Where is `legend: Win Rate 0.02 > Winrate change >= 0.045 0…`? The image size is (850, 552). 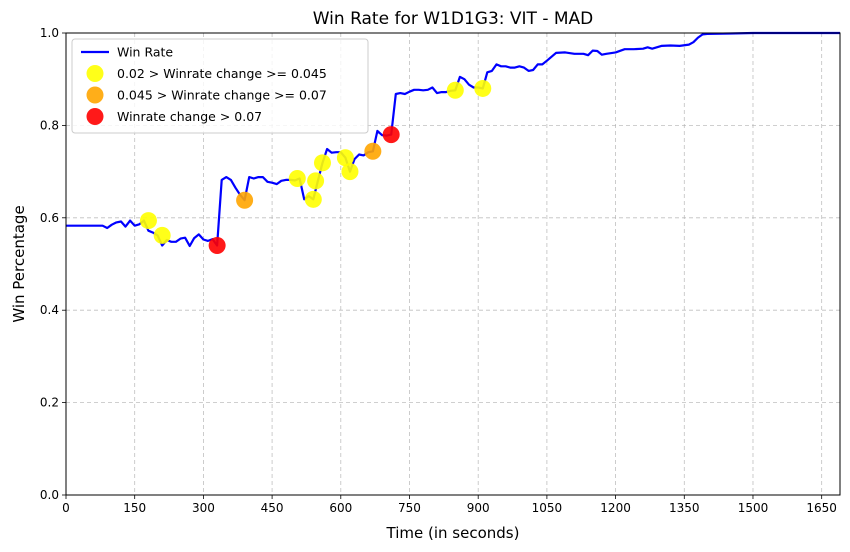
legend: Win Rate 0.02 > Winrate change >= 0.045 0… is located at coordinates (220, 86).